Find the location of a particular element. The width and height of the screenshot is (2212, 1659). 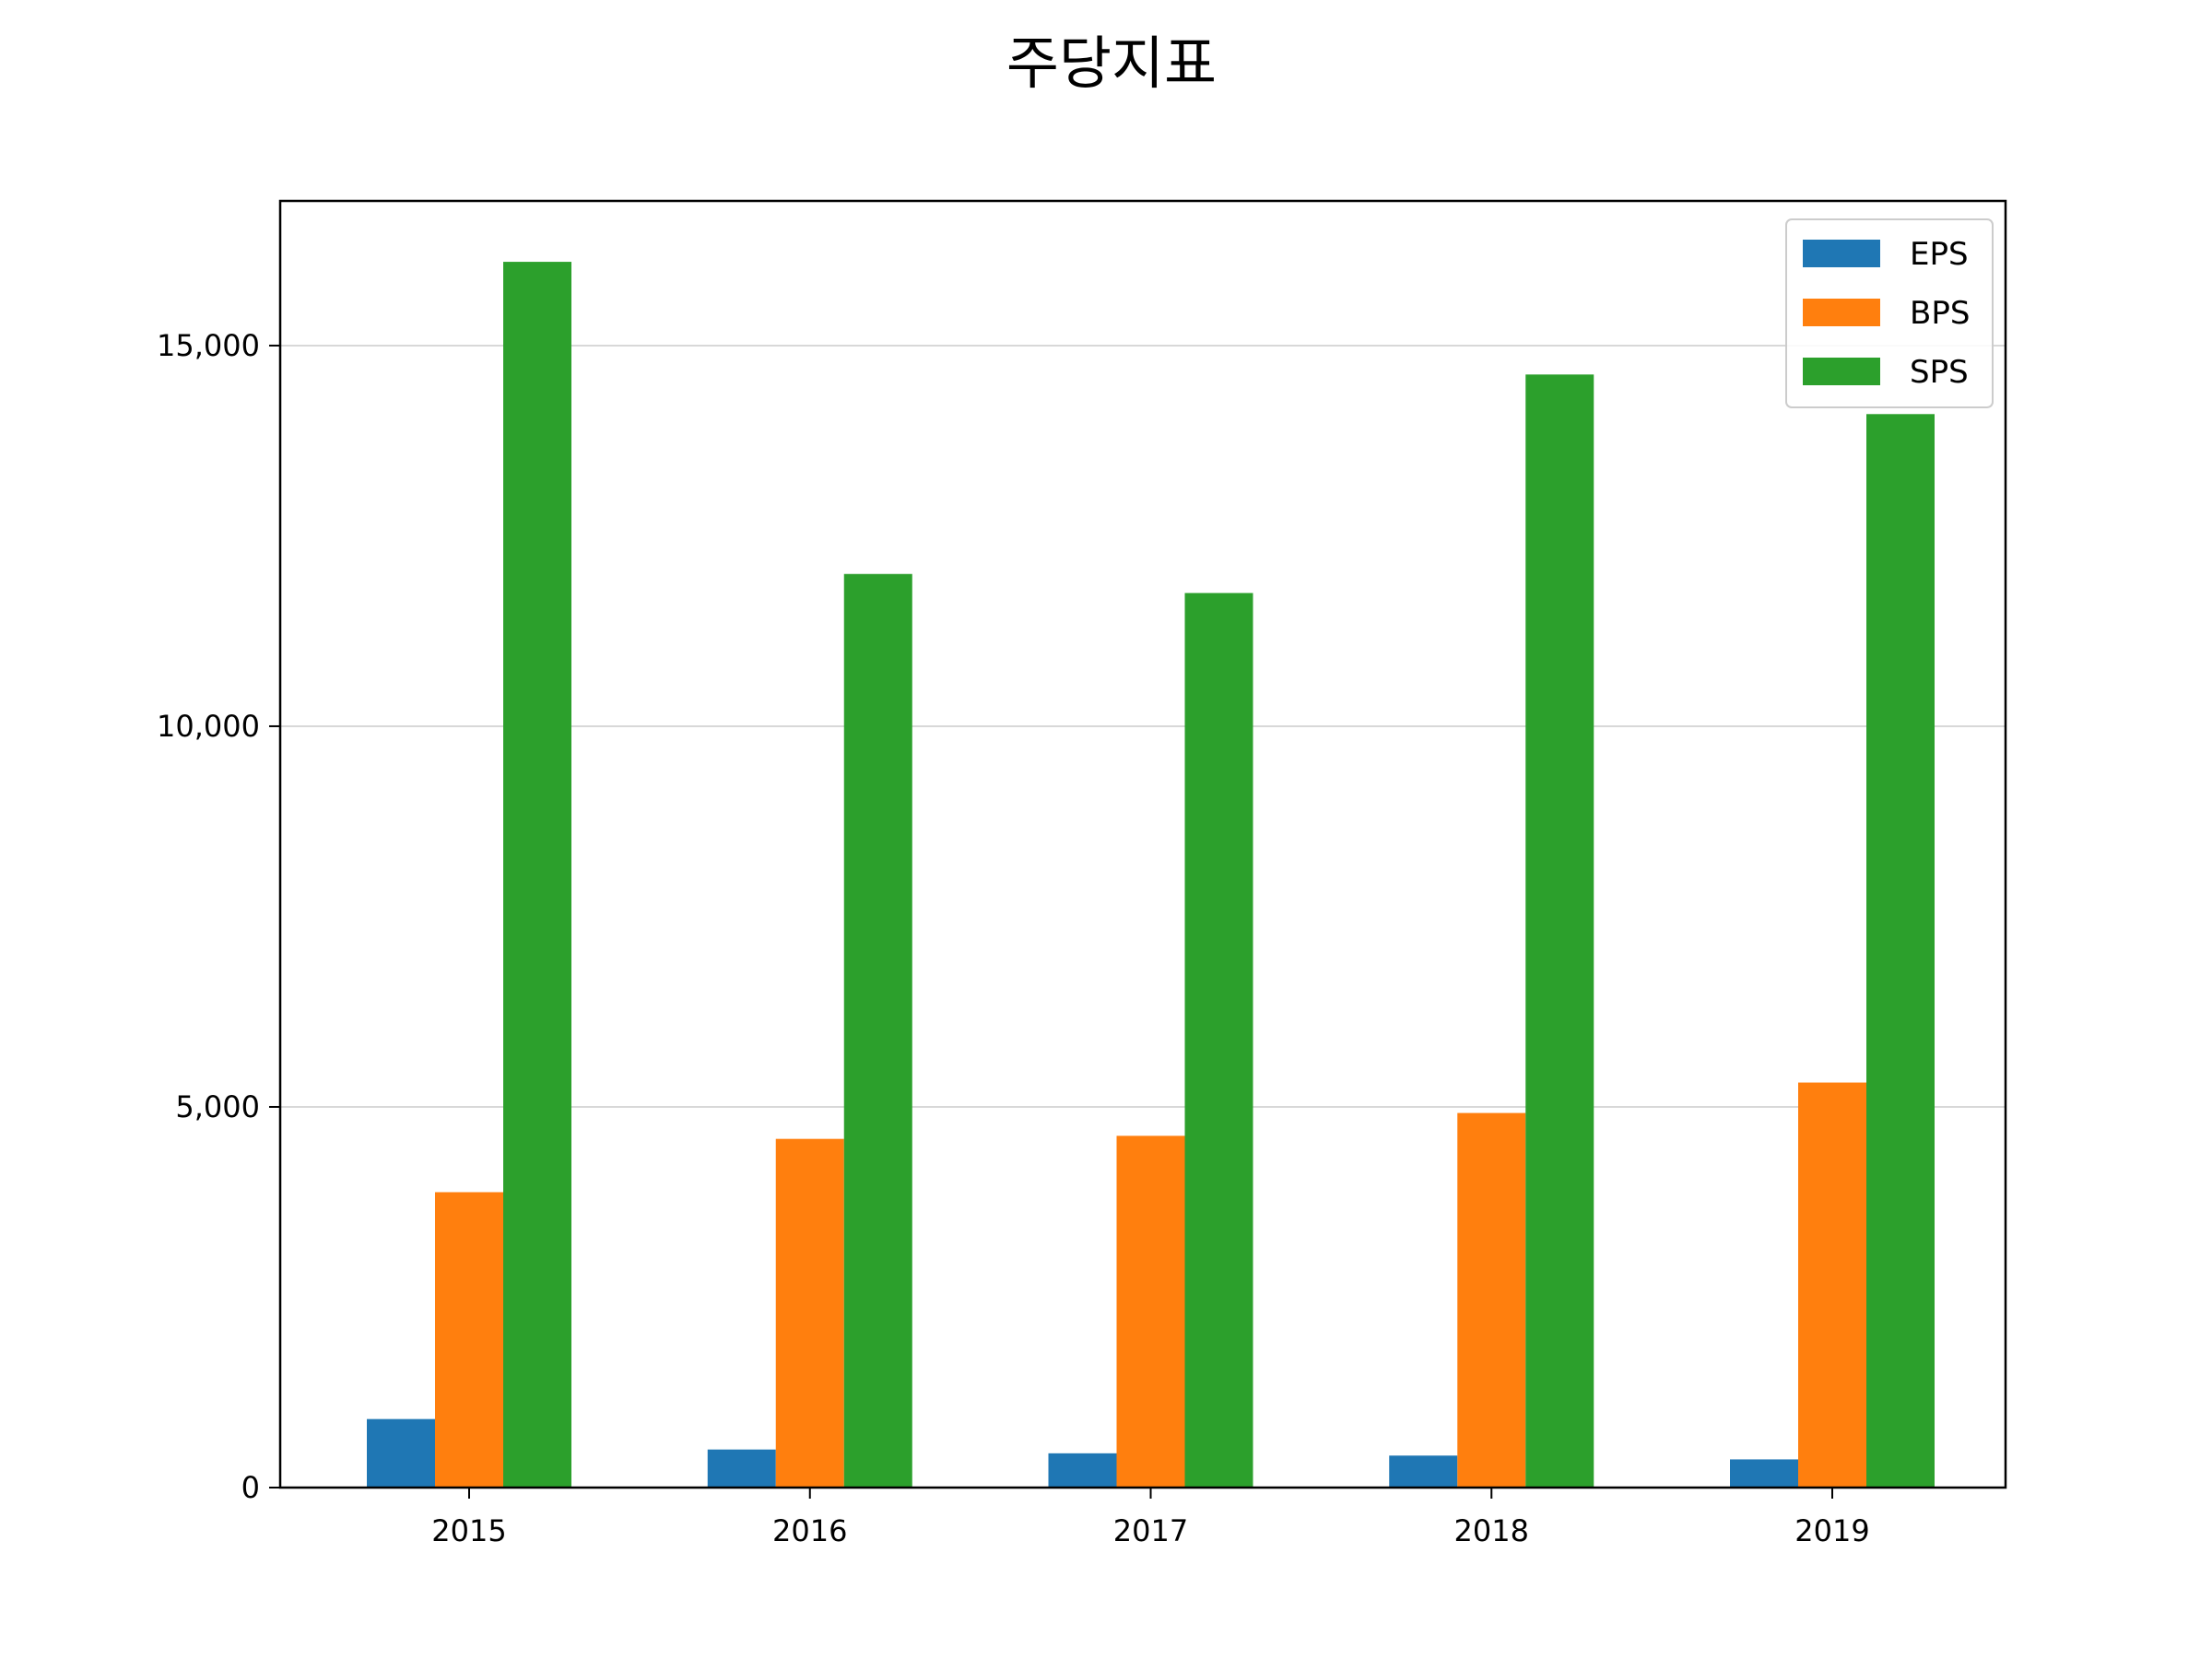

chart-title: 주당지표 is located at coordinates (1111, 63).